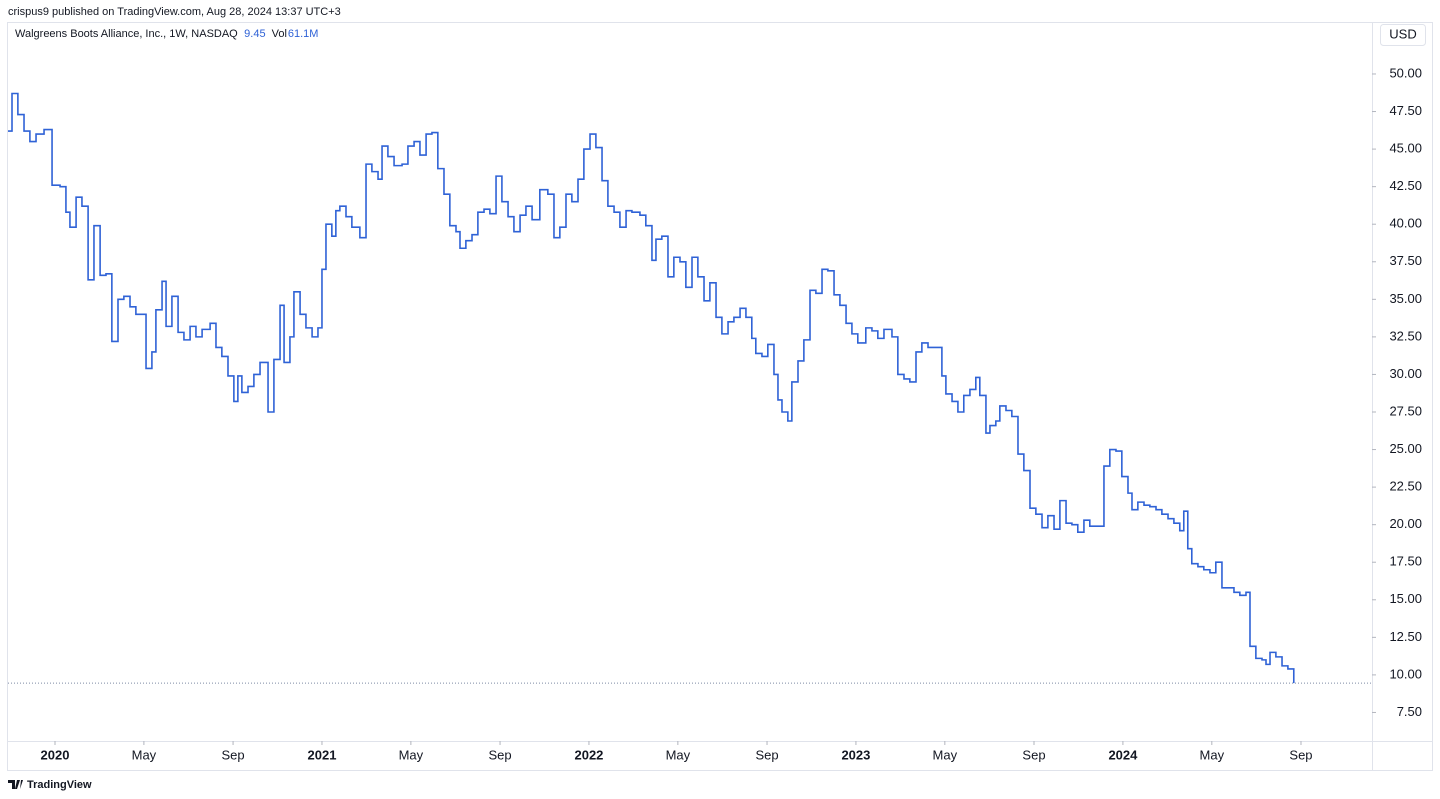 The width and height of the screenshot is (1440, 799). I want to click on x-tick-label: 2023, so click(855, 754).